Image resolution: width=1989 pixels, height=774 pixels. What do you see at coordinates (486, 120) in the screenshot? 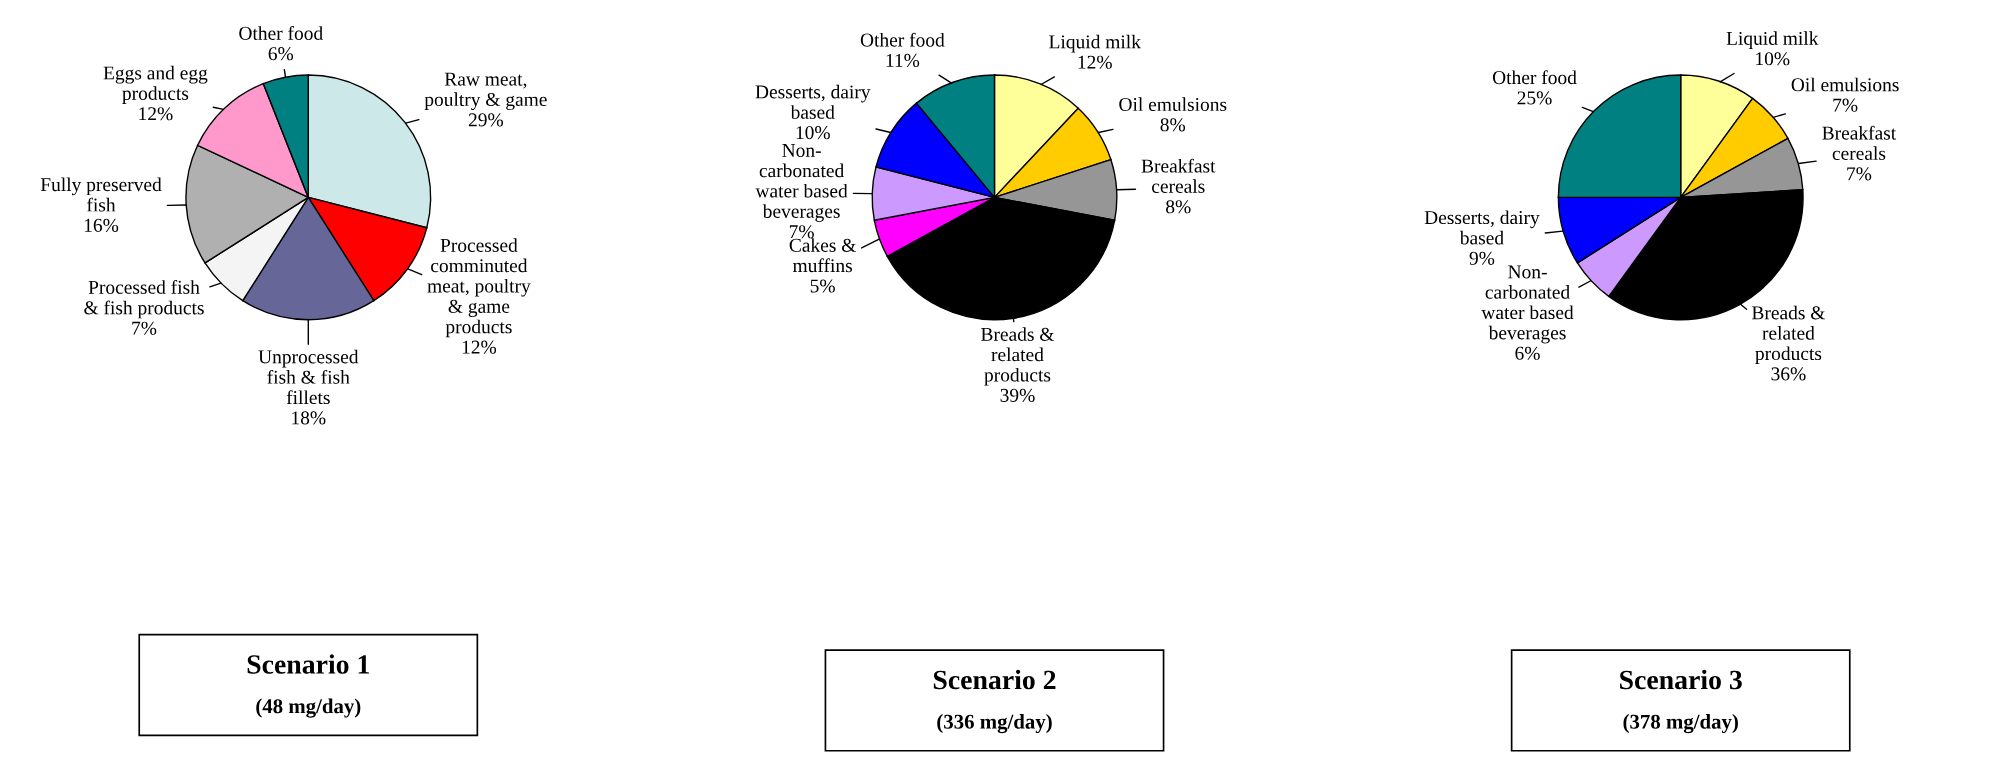
I see `data-label: 29%` at bounding box center [486, 120].